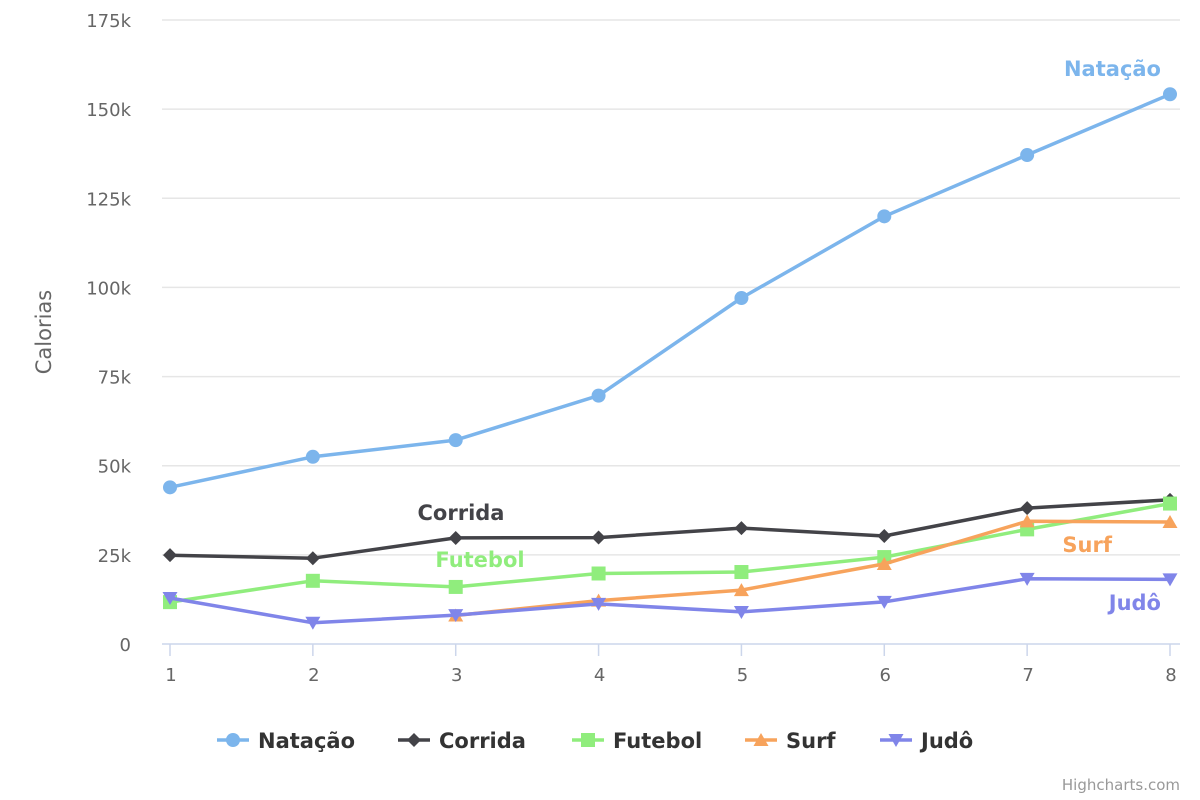 This screenshot has width=1200, height=800. What do you see at coordinates (657, 741) in the screenshot?
I see `legend-label: Futebol` at bounding box center [657, 741].